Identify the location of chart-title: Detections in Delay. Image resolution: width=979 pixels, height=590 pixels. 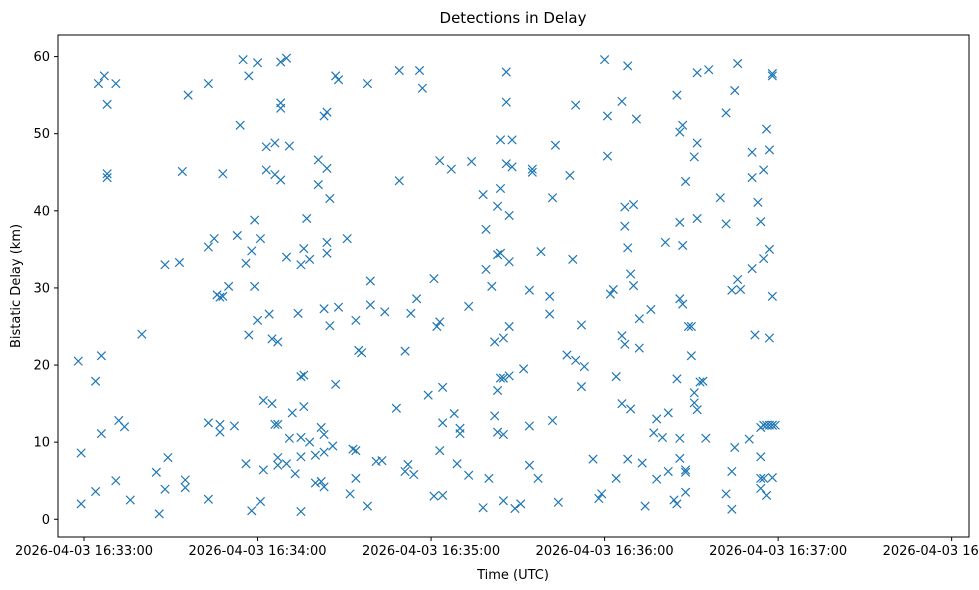
(513, 18).